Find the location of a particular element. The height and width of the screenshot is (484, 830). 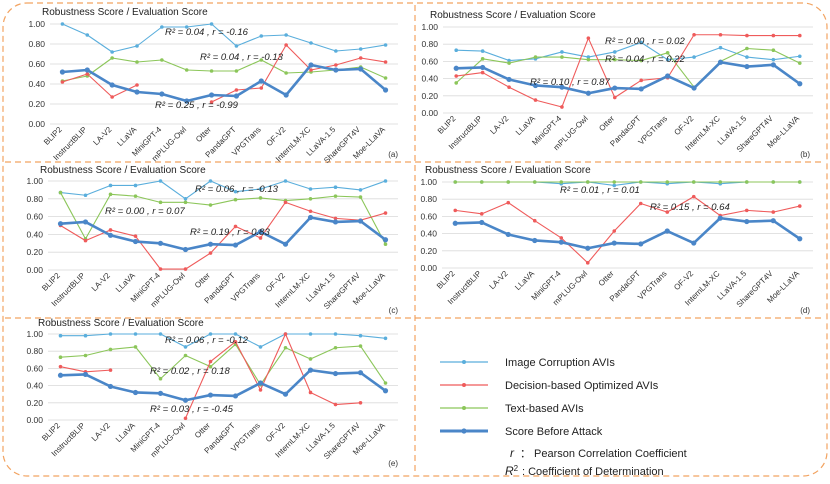

x-tick-label: LA-V2 is located at coordinates (499, 125).